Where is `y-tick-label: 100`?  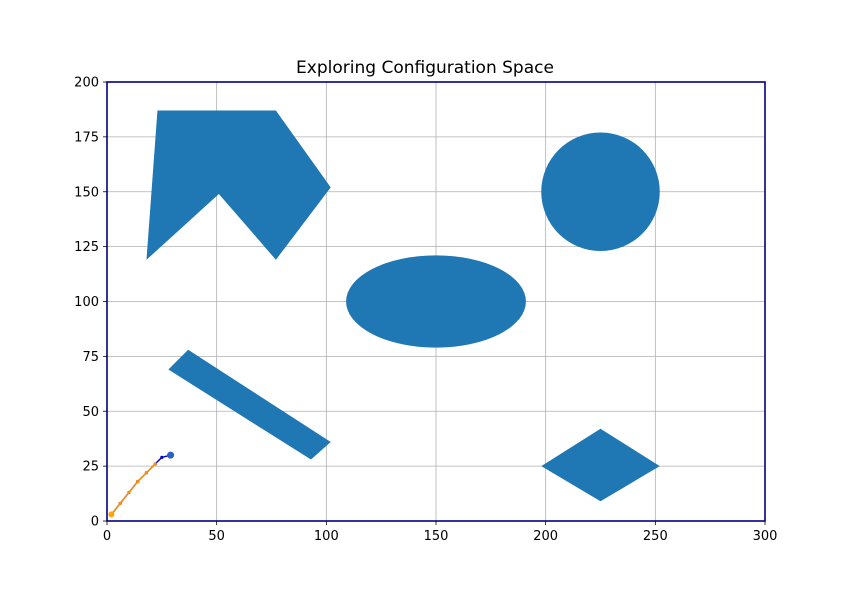
y-tick-label: 100 is located at coordinates (86, 302).